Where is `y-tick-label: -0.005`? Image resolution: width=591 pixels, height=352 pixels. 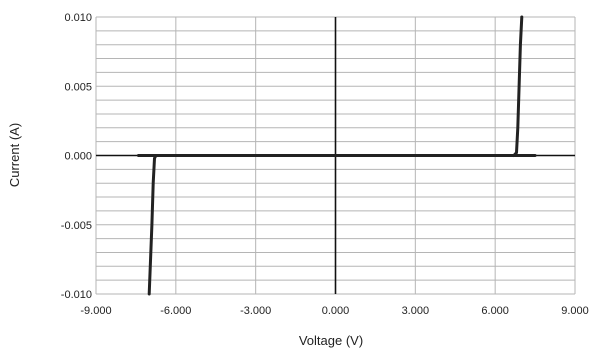 y-tick-label: -0.005 is located at coordinates (76, 226).